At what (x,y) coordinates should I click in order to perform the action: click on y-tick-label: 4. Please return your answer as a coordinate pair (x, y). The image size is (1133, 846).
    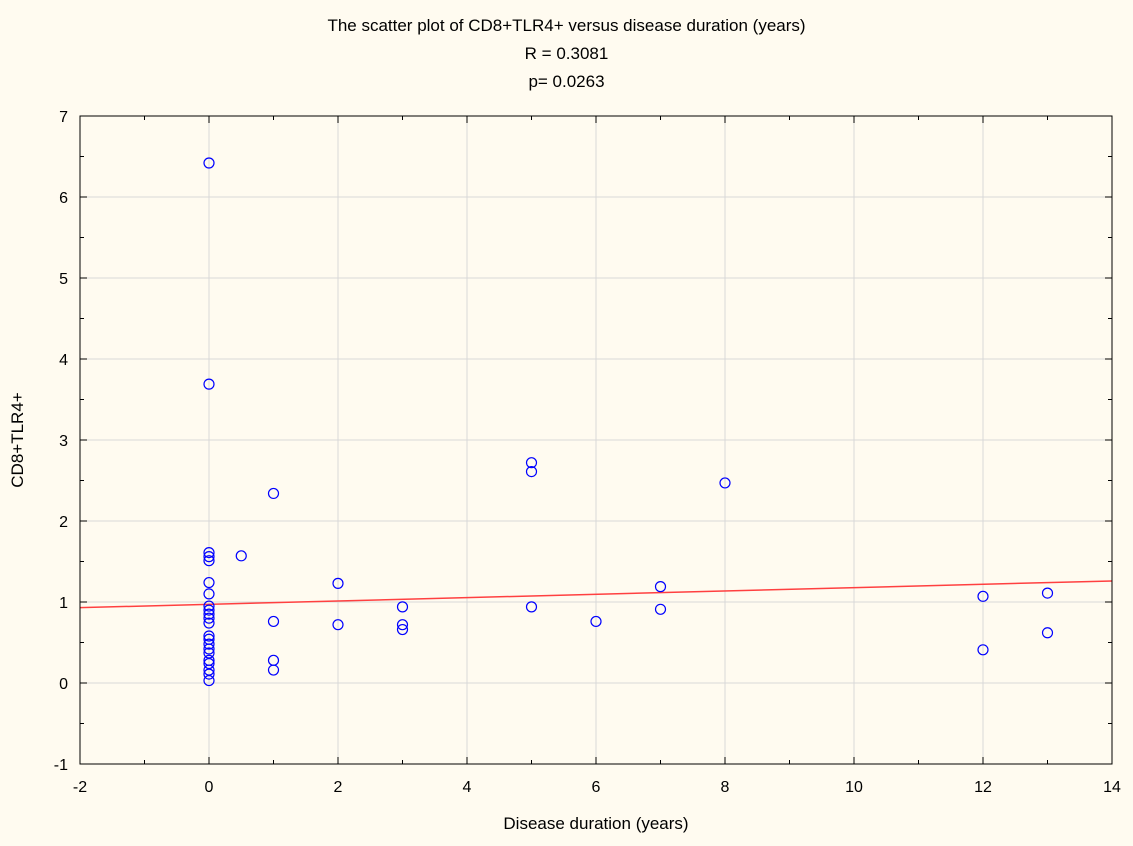
    Looking at the image, I should click on (63, 360).